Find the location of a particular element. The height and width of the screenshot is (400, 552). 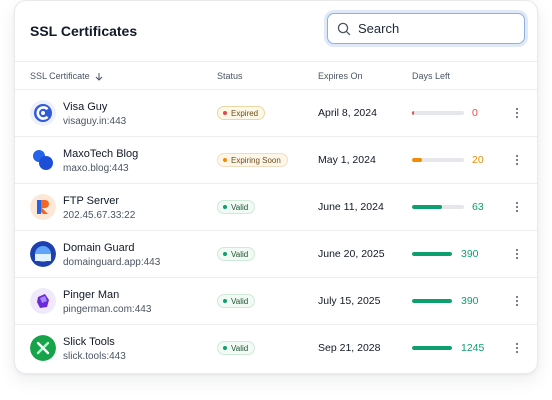

column-header-status: Status is located at coordinates (230, 76).